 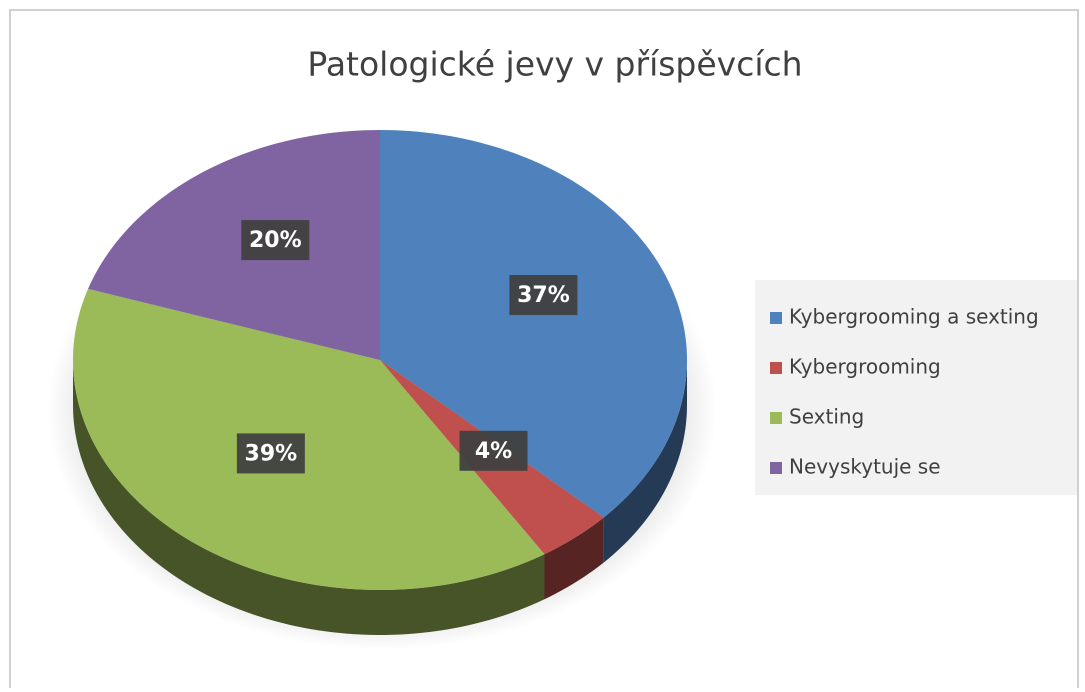 I want to click on data-label: 20%, so click(x=275, y=240).